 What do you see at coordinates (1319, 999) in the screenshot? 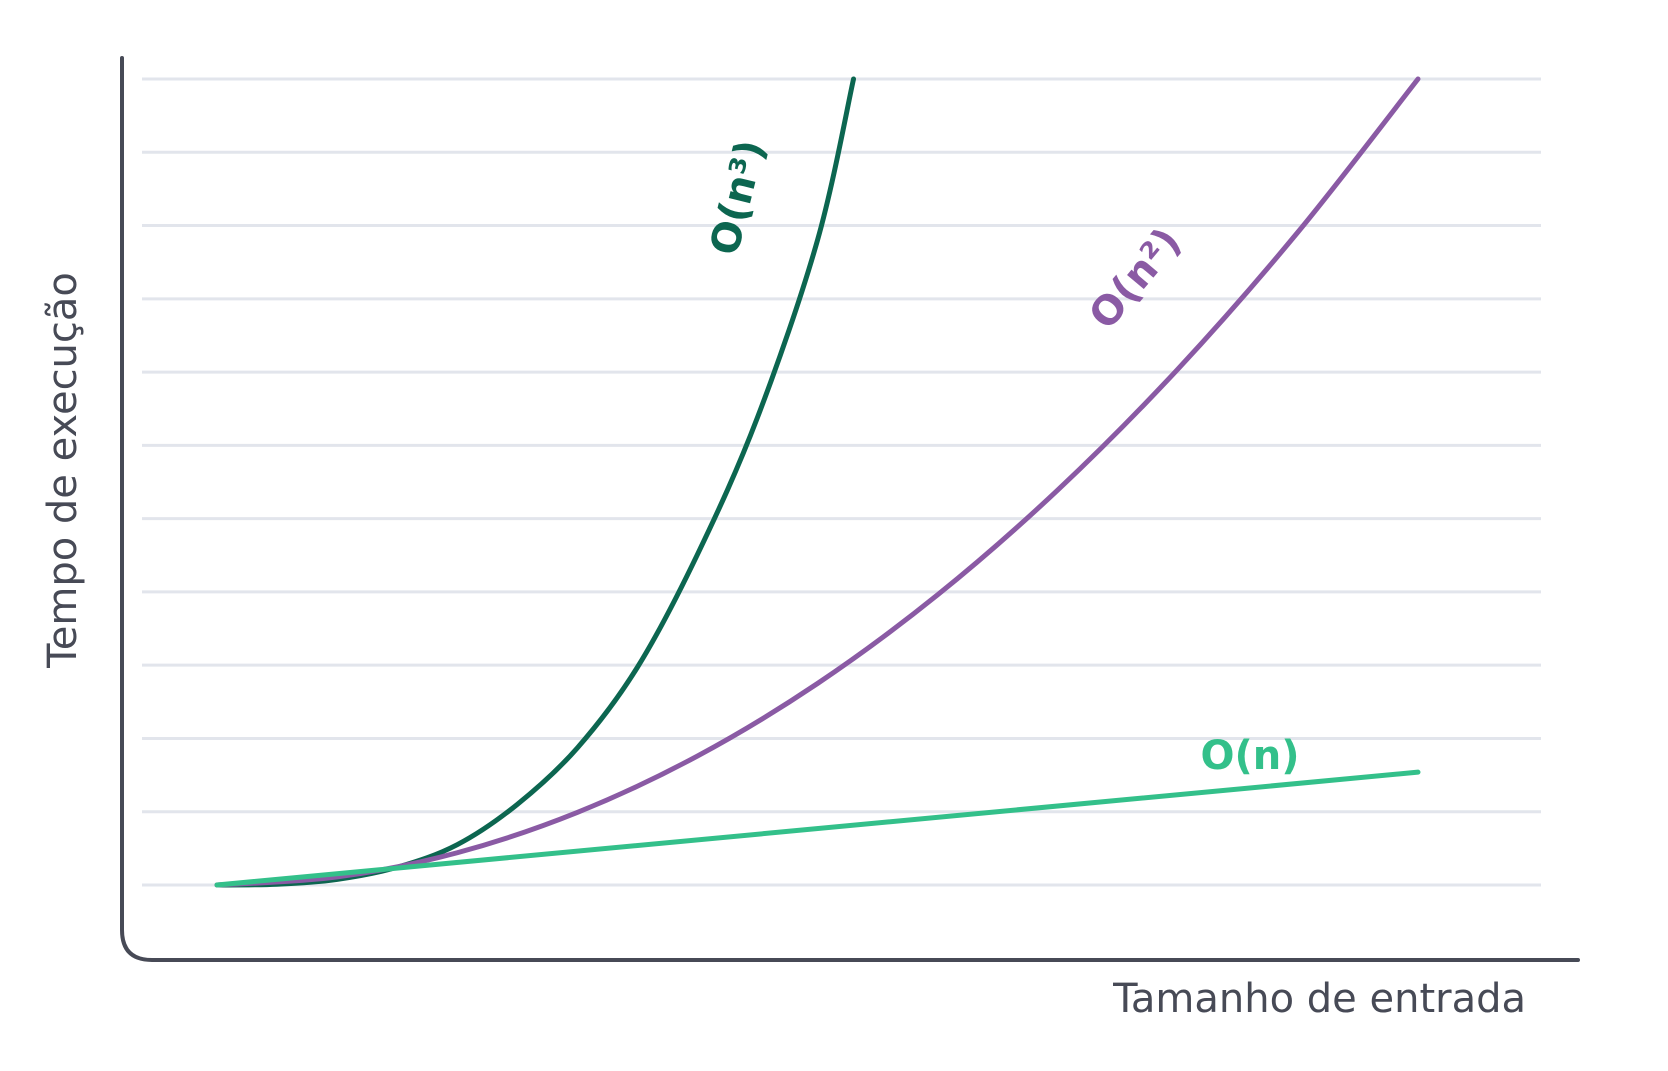
I see `x-axis-label: Tamanho de entrada` at bounding box center [1319, 999].